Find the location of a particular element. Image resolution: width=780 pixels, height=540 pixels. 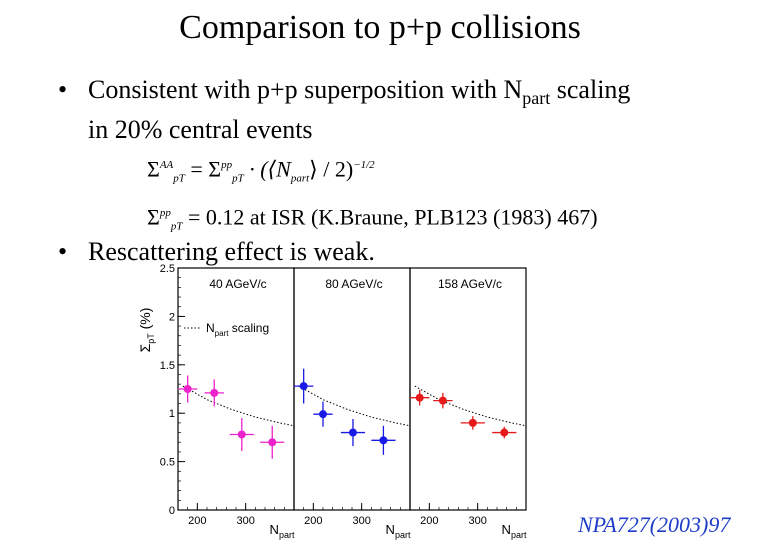

equation-scaling: ΣAApT = ΣpppT · (⟨Npart⟩ / 2)−1/2 is located at coordinates (261, 172).